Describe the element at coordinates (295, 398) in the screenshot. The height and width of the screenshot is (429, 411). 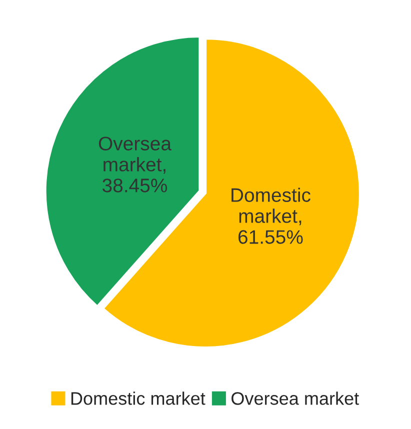
I see `legend-label: Oversea market` at that location.